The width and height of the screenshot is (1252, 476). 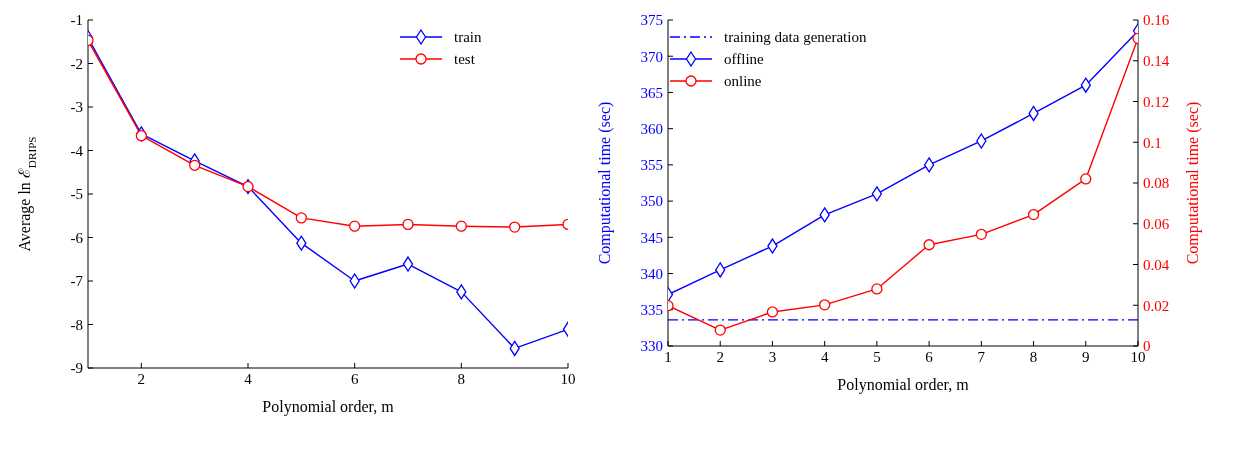 What do you see at coordinates (651, 310) in the screenshot?
I see `y-tick-label: 335` at bounding box center [651, 310].